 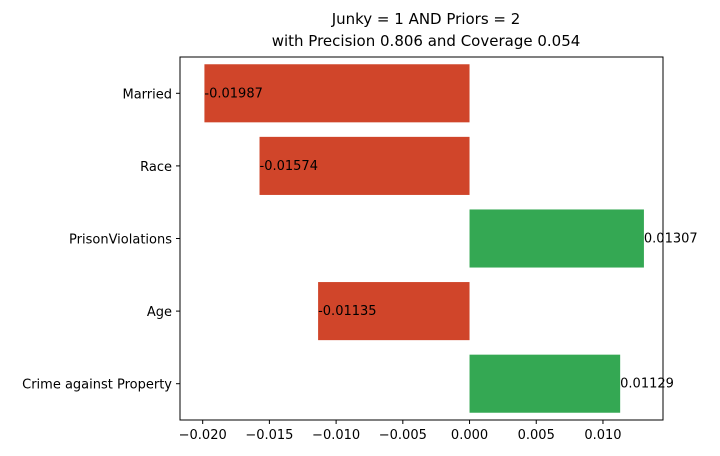 What do you see at coordinates (120, 240) in the screenshot?
I see `y-tick-label-2: PrisonViolations` at bounding box center [120, 240].